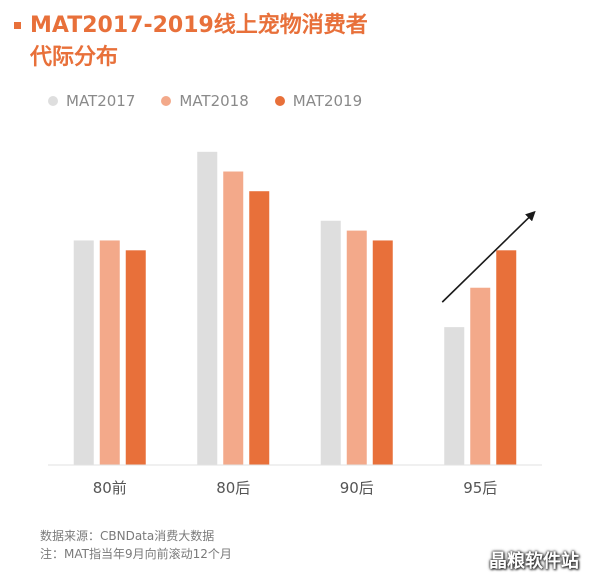  Describe the element at coordinates (53, 101) in the screenshot. I see `legend-swatch-mat2017` at that location.